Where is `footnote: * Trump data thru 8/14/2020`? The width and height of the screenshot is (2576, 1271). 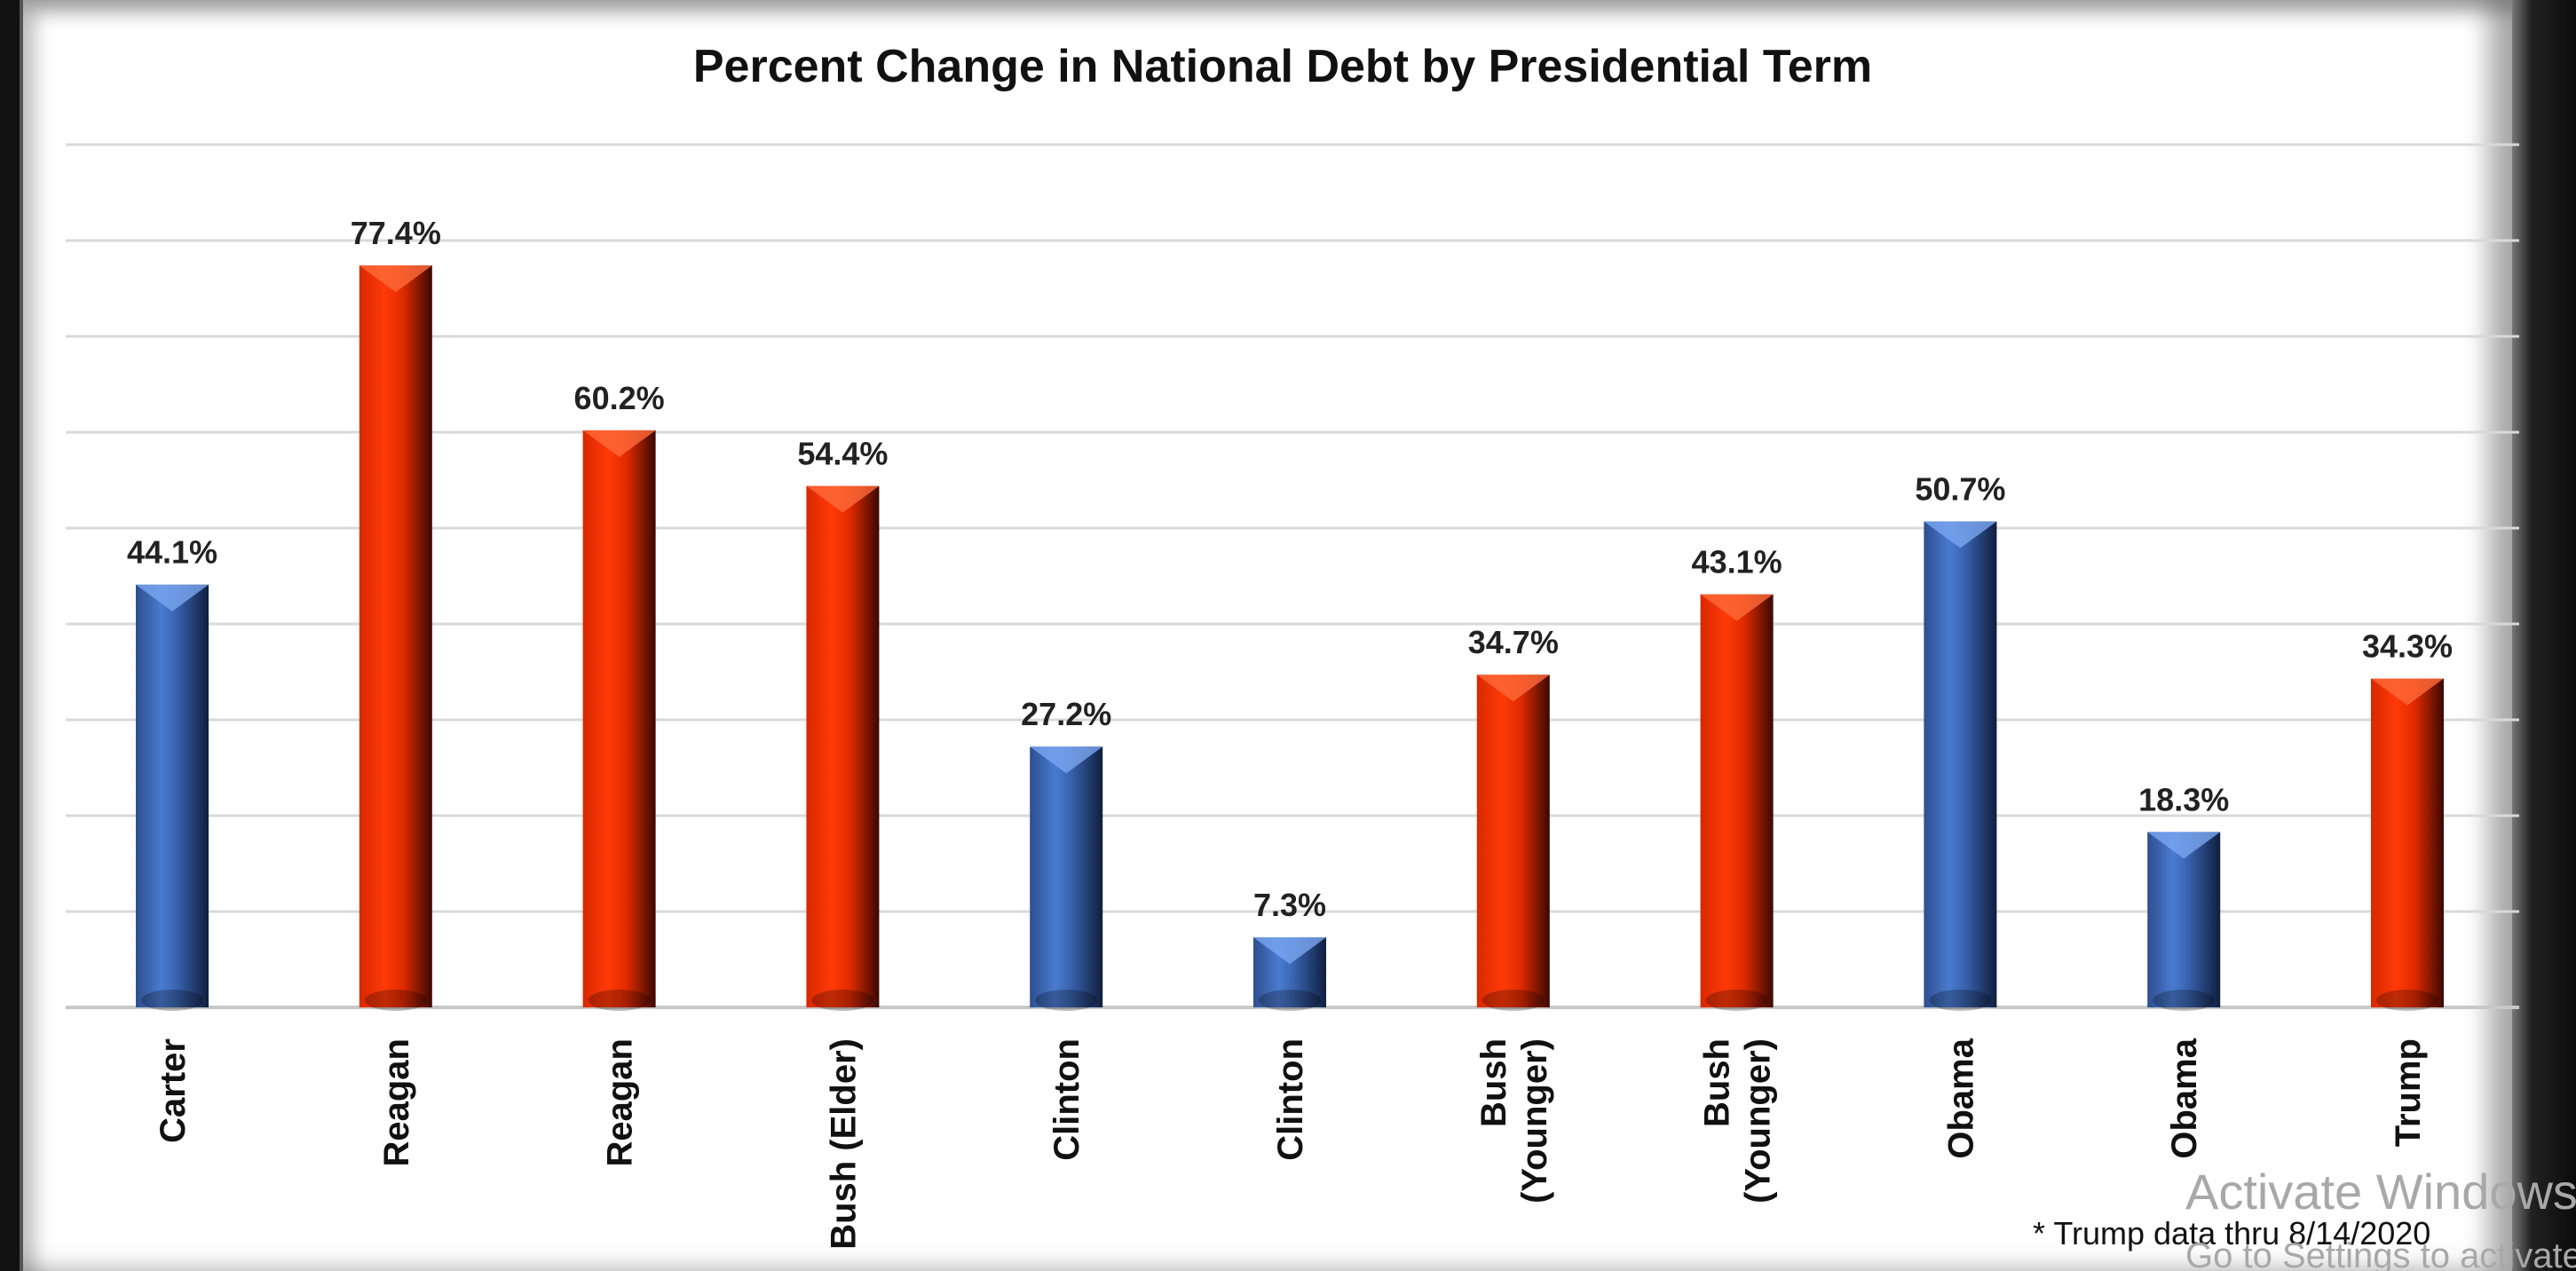 footnote: * Trump data thru 8/14/2020 is located at coordinates (2231, 1233).